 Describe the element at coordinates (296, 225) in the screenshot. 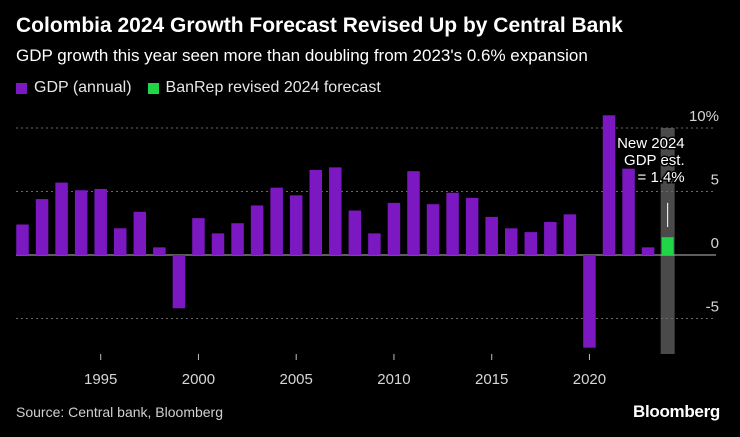

I see `gdp-bar-2005` at that location.